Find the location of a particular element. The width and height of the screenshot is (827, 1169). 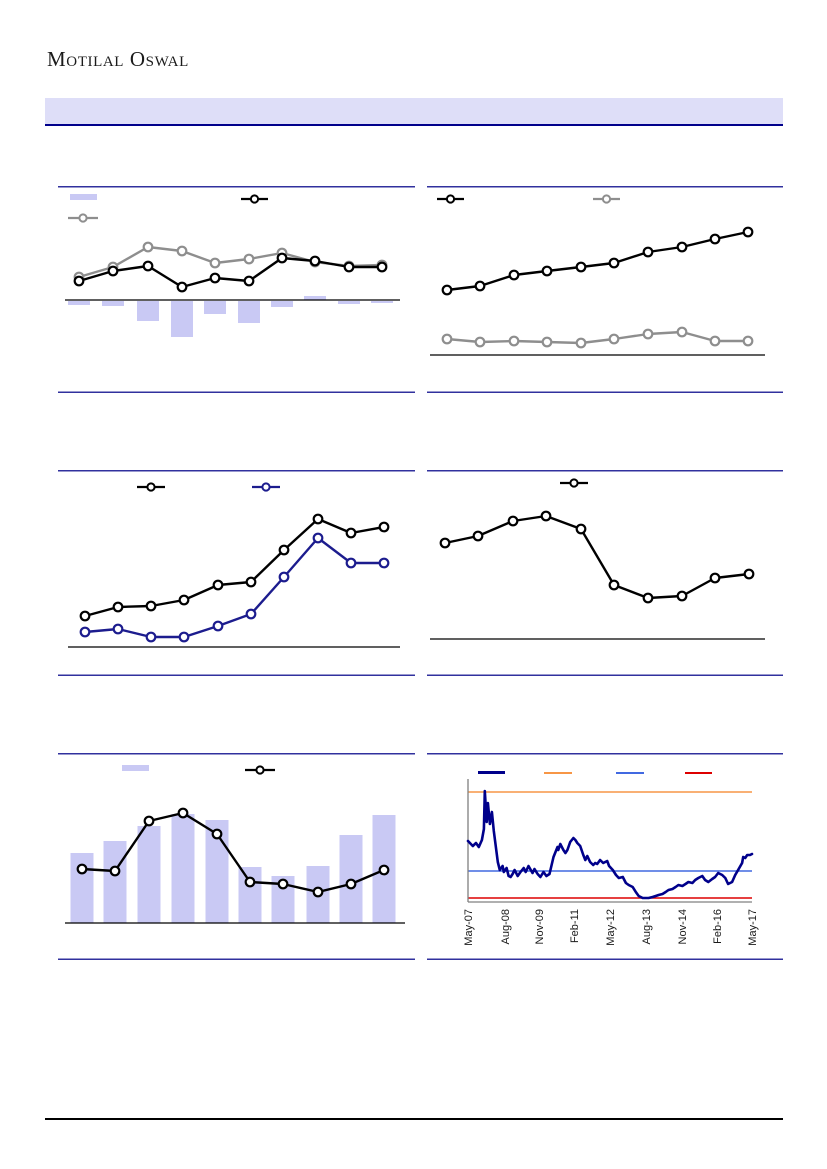

chart-3-canvas is located at coordinates (236, 573).